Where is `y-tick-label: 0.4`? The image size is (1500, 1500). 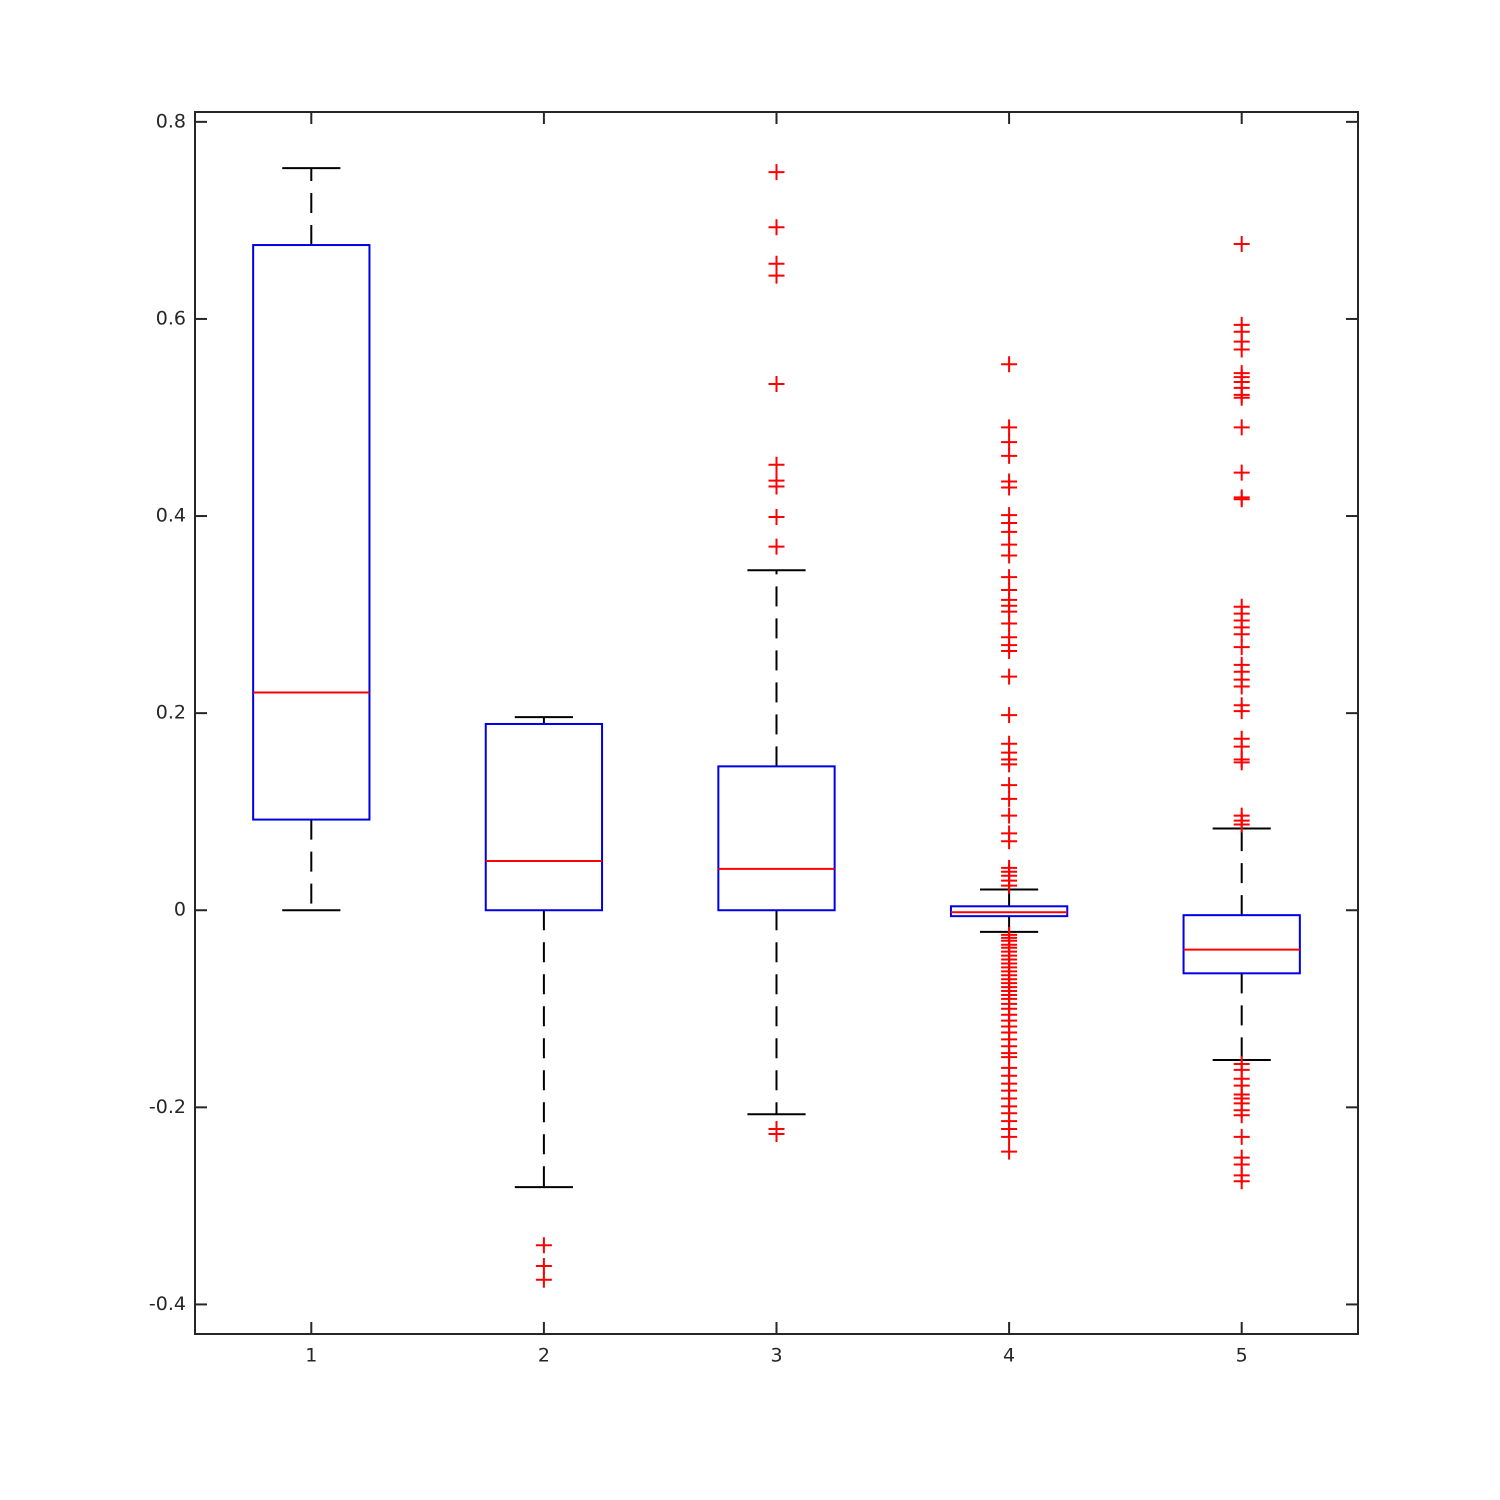
y-tick-label: 0.4 is located at coordinates (171, 516).